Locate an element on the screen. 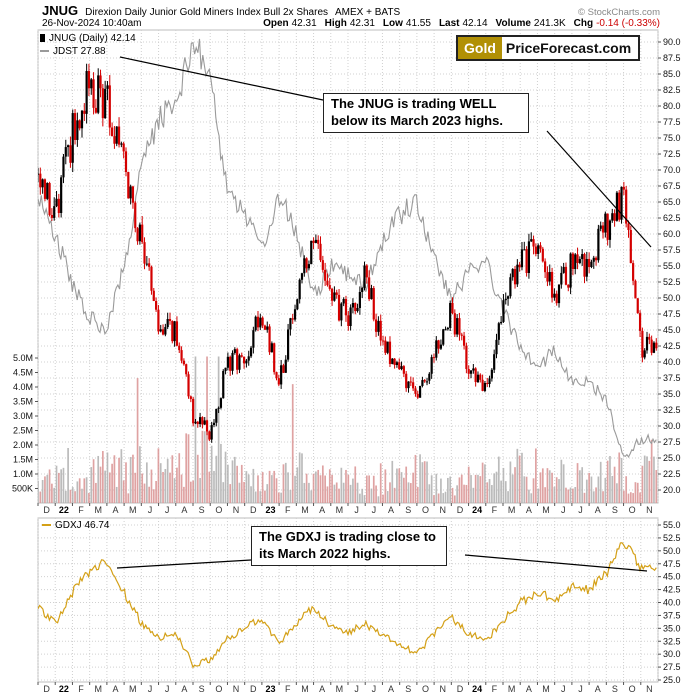 The image size is (700, 700). datetime-stamp: 26-Nov-2024 10:40am is located at coordinates (92, 23).